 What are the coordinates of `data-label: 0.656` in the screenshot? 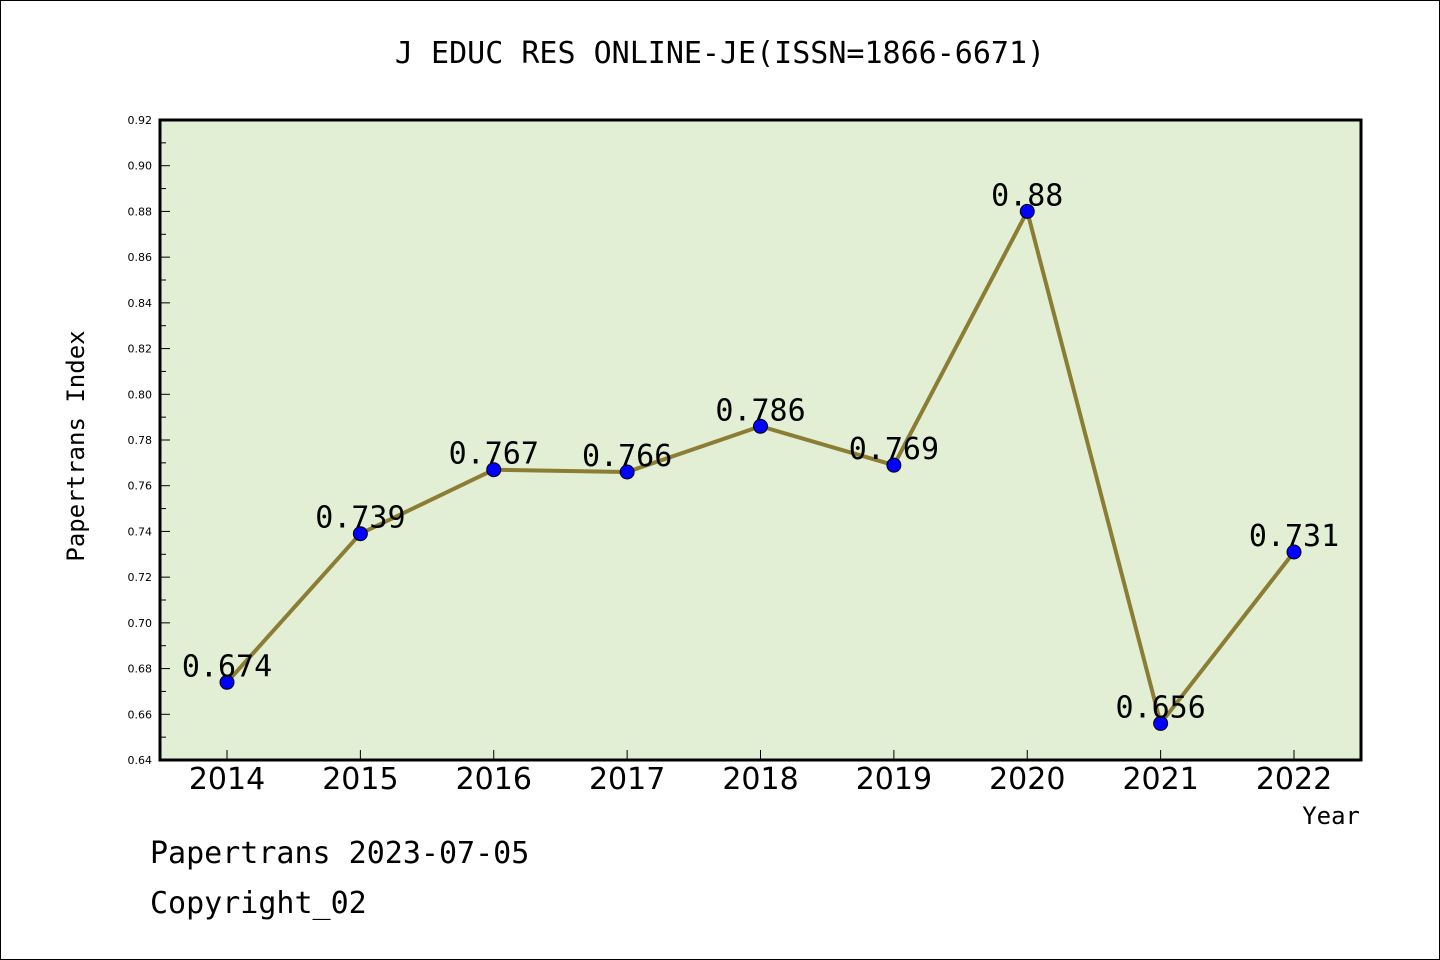 It's located at (1160, 707).